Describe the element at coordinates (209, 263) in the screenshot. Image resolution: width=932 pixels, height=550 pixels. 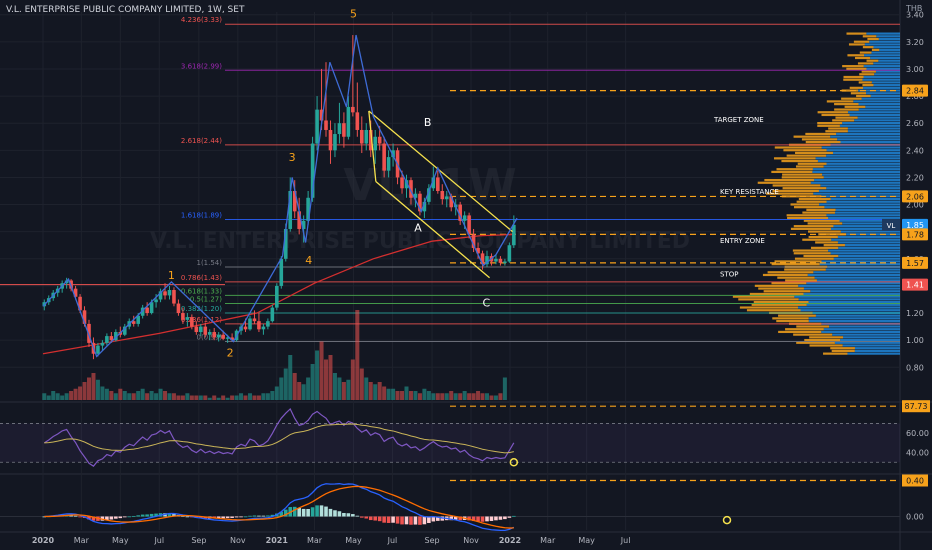
I see `fib-level-label: 1(1.54)` at that location.